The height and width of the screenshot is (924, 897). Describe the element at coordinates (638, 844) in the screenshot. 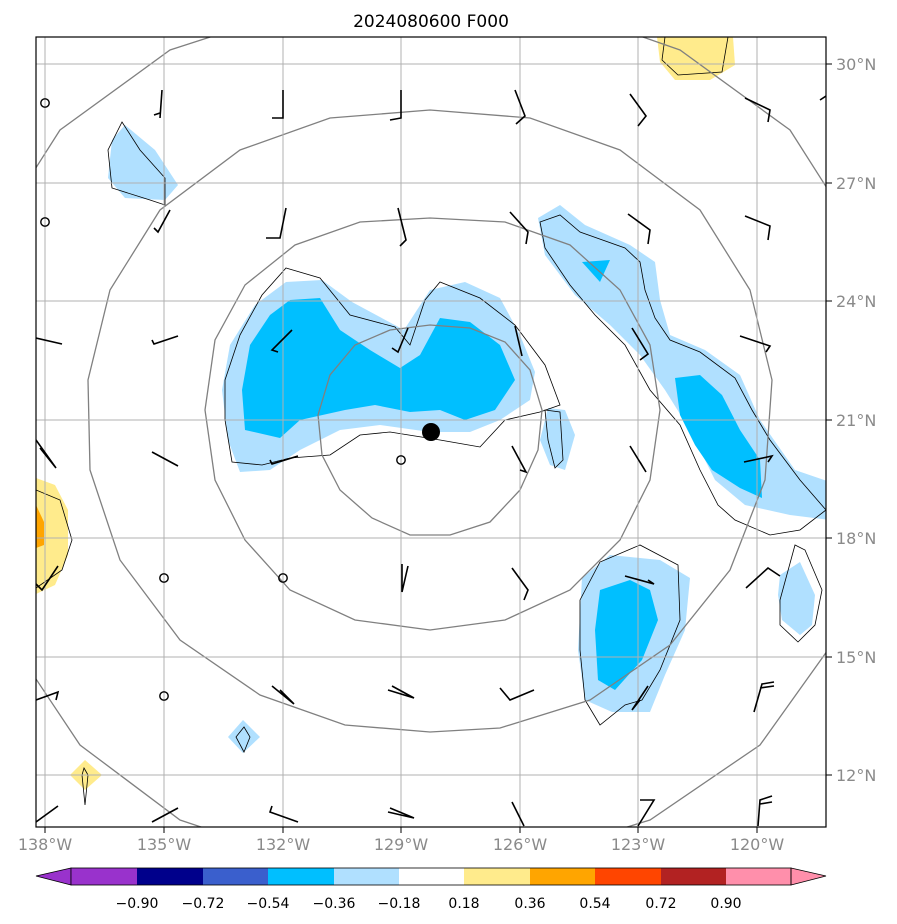

I see `lon-label: 123°W` at that location.